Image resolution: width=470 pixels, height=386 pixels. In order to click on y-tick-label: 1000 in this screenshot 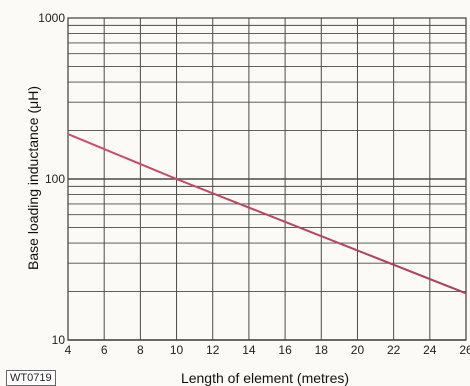, I will do `click(51, 18)`.